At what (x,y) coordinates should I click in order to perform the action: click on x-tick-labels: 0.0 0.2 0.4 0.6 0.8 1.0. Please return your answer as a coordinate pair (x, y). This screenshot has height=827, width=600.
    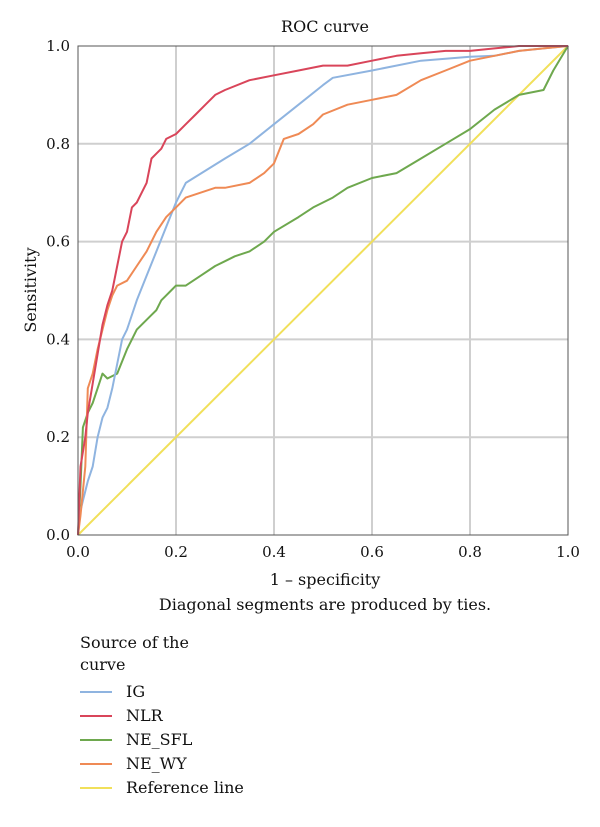
    Looking at the image, I should click on (323, 552).